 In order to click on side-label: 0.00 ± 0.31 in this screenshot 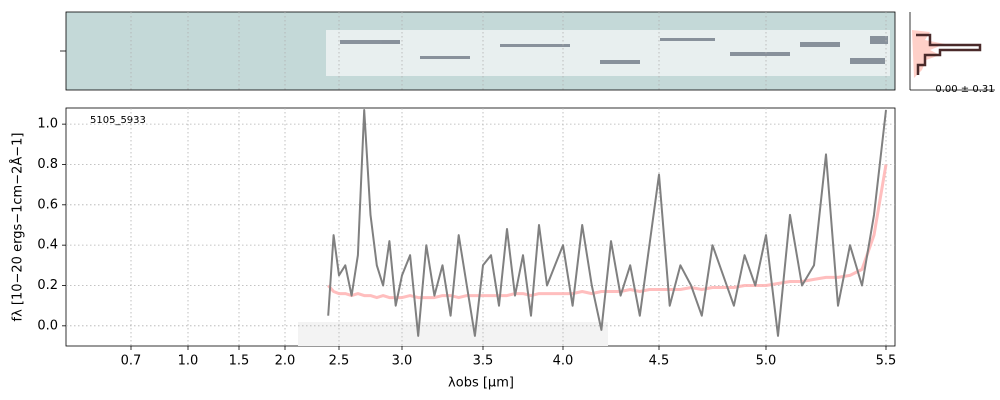, I will do `click(964, 89)`.